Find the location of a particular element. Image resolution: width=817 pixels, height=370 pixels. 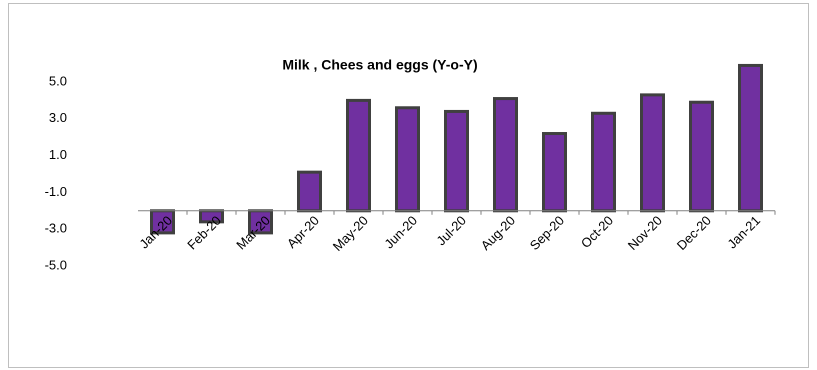

y-tick-label: -1.0 is located at coordinates (56, 191).